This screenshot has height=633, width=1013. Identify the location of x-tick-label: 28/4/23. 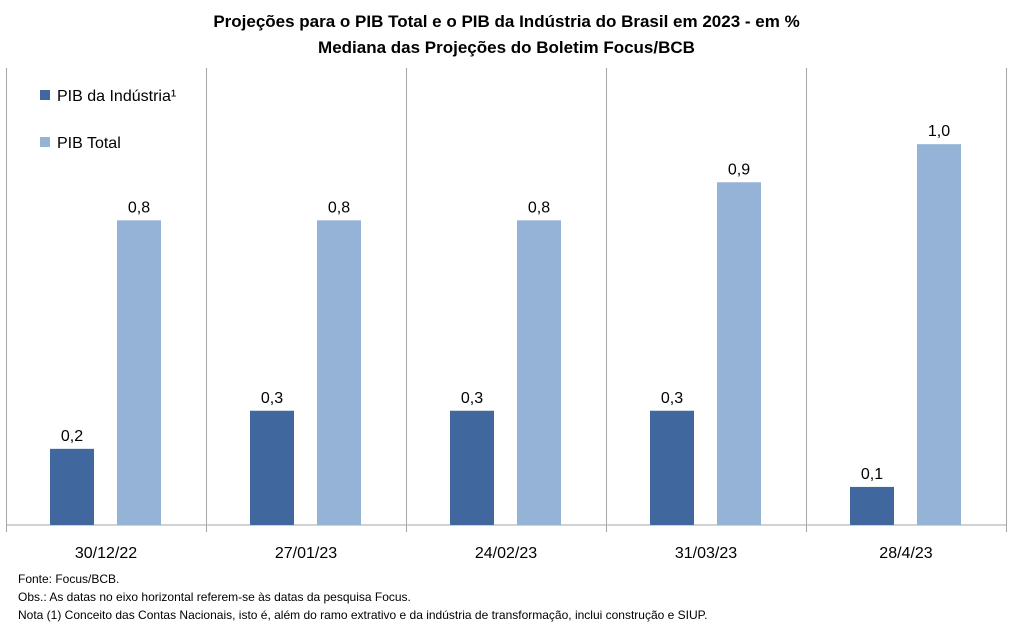
(905, 553).